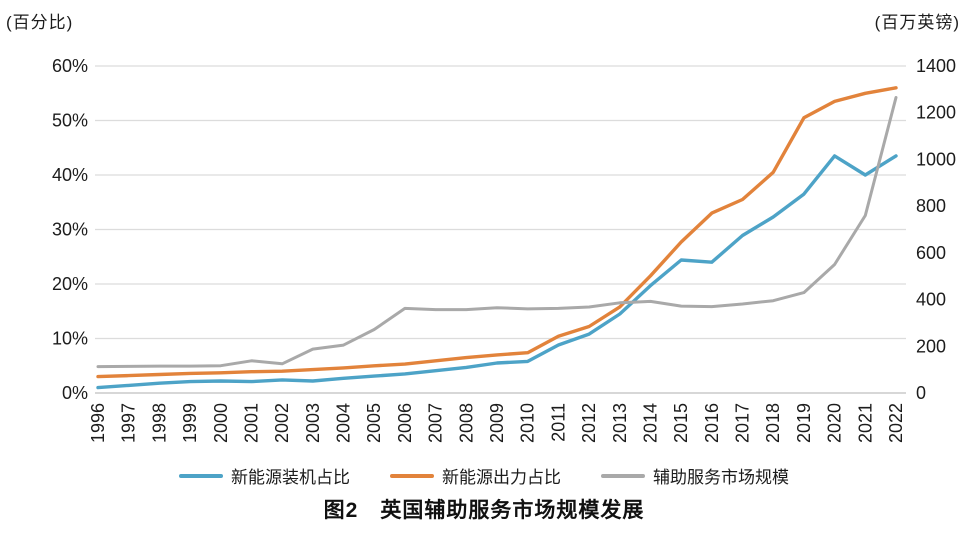 The width and height of the screenshot is (968, 533). Describe the element at coordinates (497, 423) in the screenshot. I see `x-axis-year-label: 2009` at that location.